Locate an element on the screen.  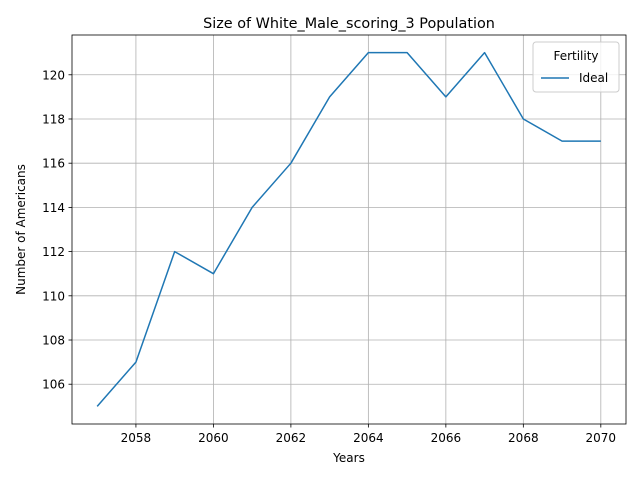
y-tick-label: 112 is located at coordinates (53, 252).